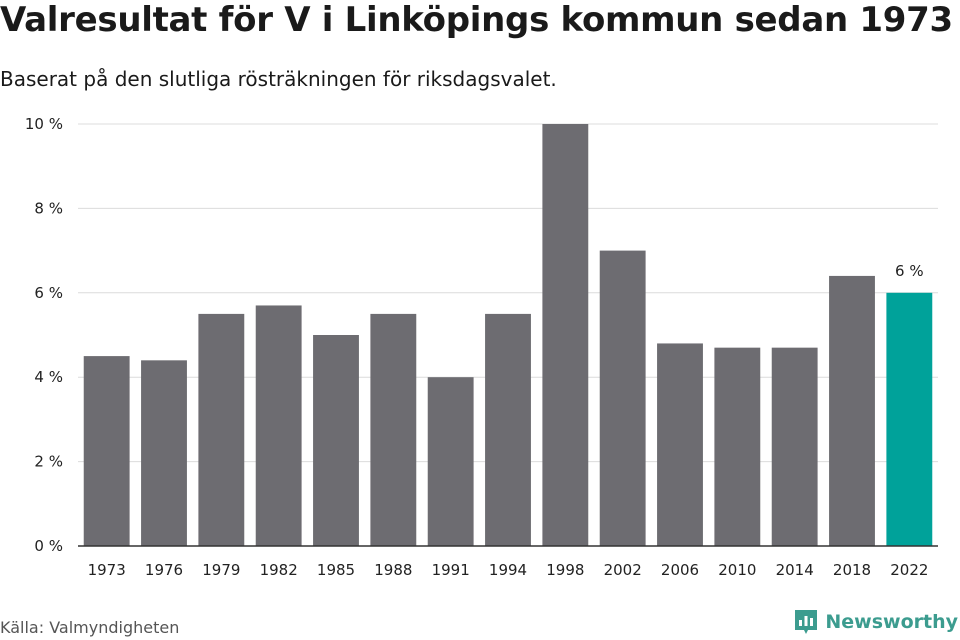  Describe the element at coordinates (336, 440) in the screenshot. I see `bar-1985` at that location.